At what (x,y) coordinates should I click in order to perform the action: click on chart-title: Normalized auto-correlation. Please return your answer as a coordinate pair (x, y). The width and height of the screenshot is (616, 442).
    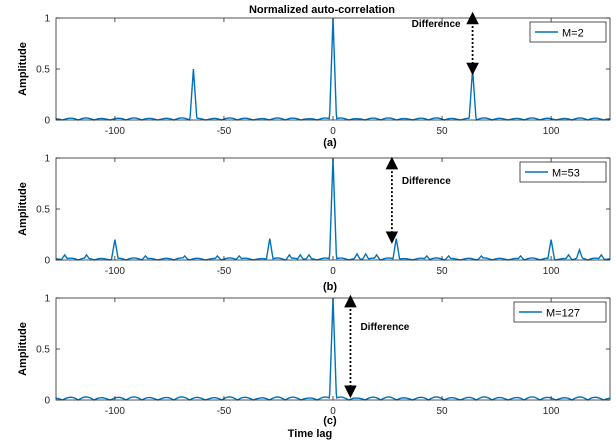
    Looking at the image, I should click on (322, 10).